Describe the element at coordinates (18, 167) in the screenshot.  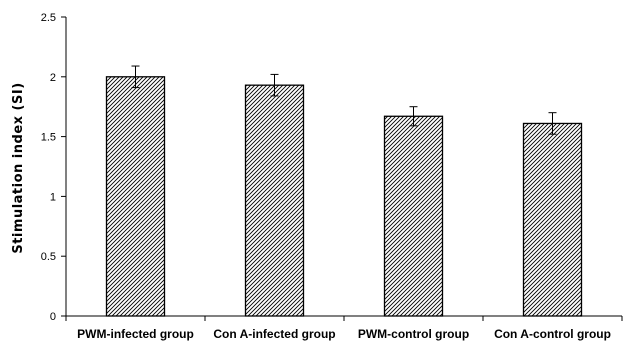
I see `y-axis-title: Stimulation index (SI)` at that location.